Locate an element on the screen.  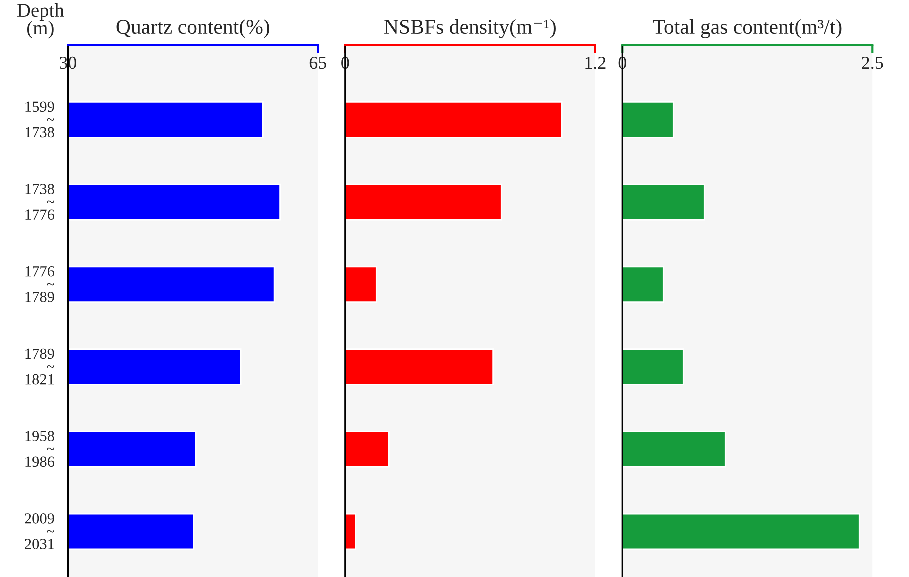
chart-title: NSBFs density(m⁻¹) is located at coordinates (470, 28).